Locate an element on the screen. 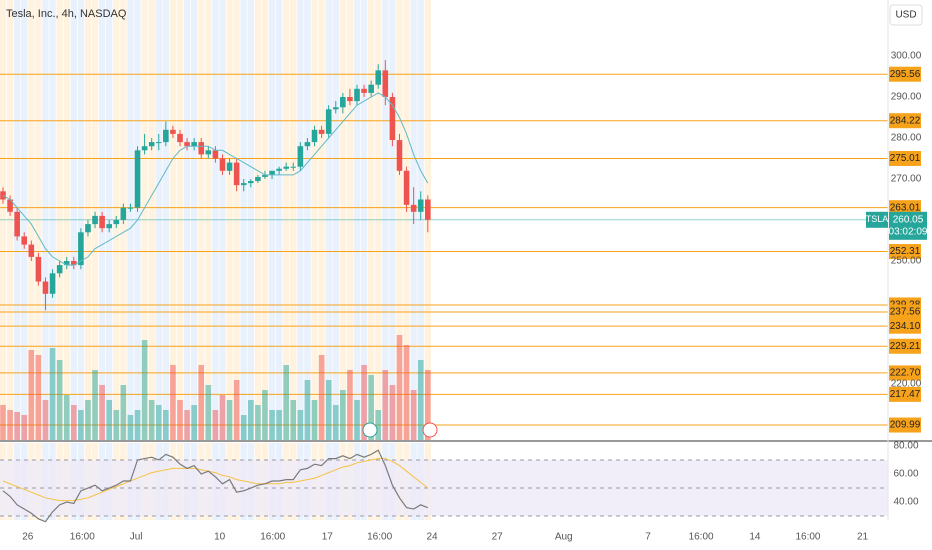  x-tick-label: 17 is located at coordinates (328, 537).